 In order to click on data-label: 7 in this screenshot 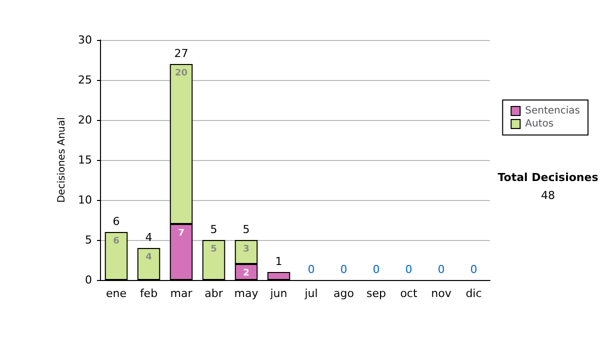, I will do `click(181, 233)`.